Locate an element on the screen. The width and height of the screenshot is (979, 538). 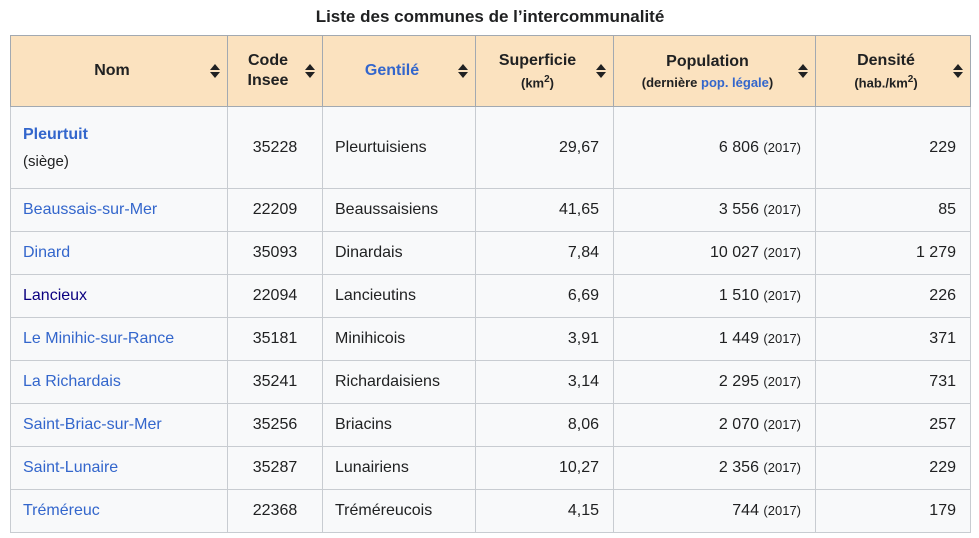
commune-link: La Richardais is located at coordinates (72, 381).